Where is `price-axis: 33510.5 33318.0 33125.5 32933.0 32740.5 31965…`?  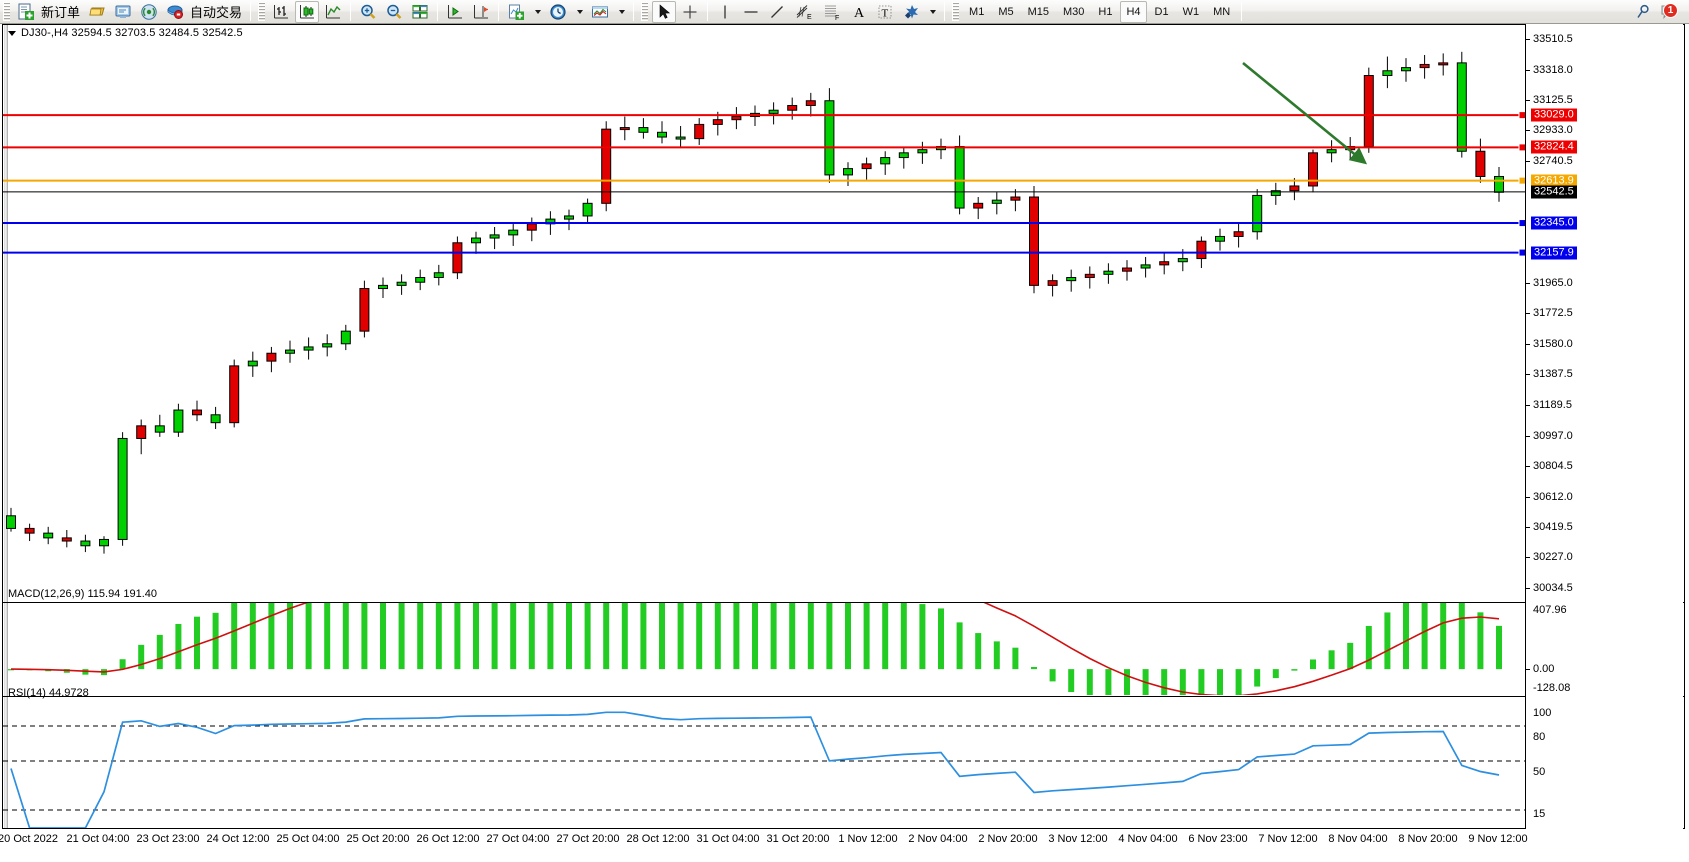 price-axis: 33510.5 33318.0 33125.5 32933.0 32740.5 31965… is located at coordinates (1604, 426).